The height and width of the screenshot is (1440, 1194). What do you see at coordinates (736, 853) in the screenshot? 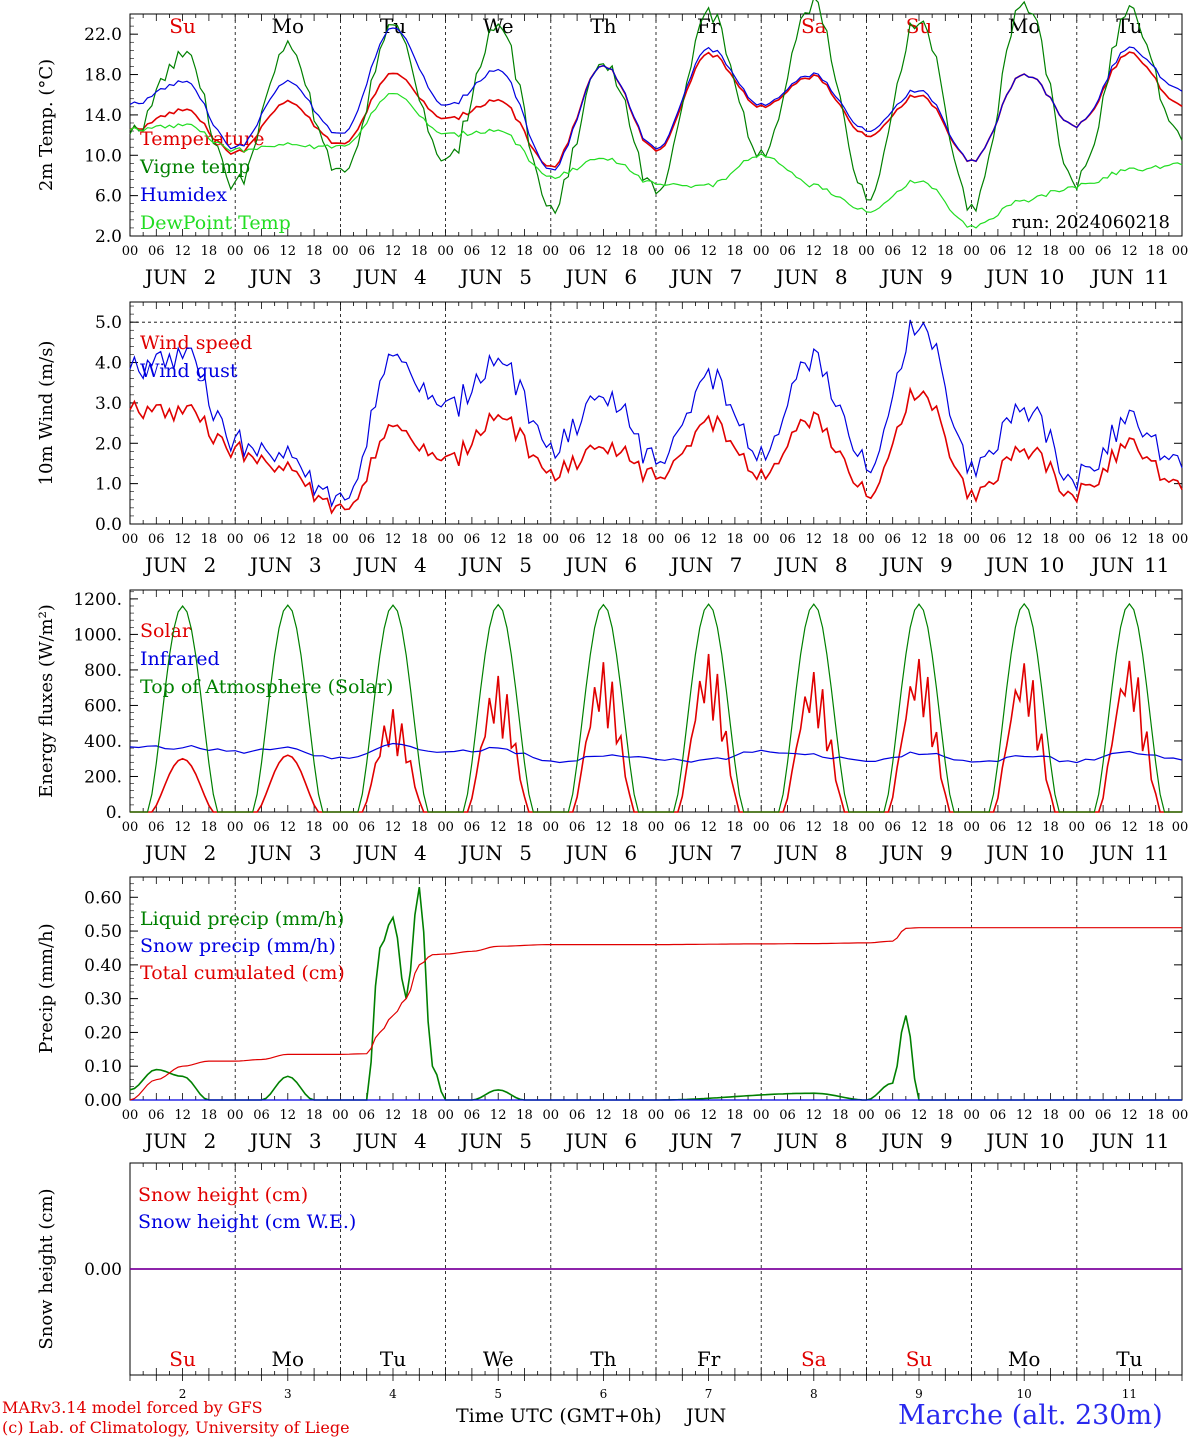
I see `x-day-label: 7` at bounding box center [736, 853].